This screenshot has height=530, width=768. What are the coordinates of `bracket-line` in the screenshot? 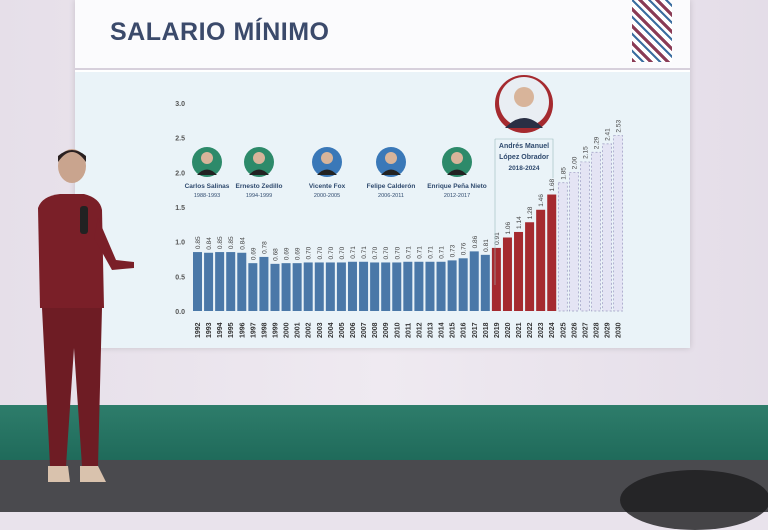 It's located at (524, 211).